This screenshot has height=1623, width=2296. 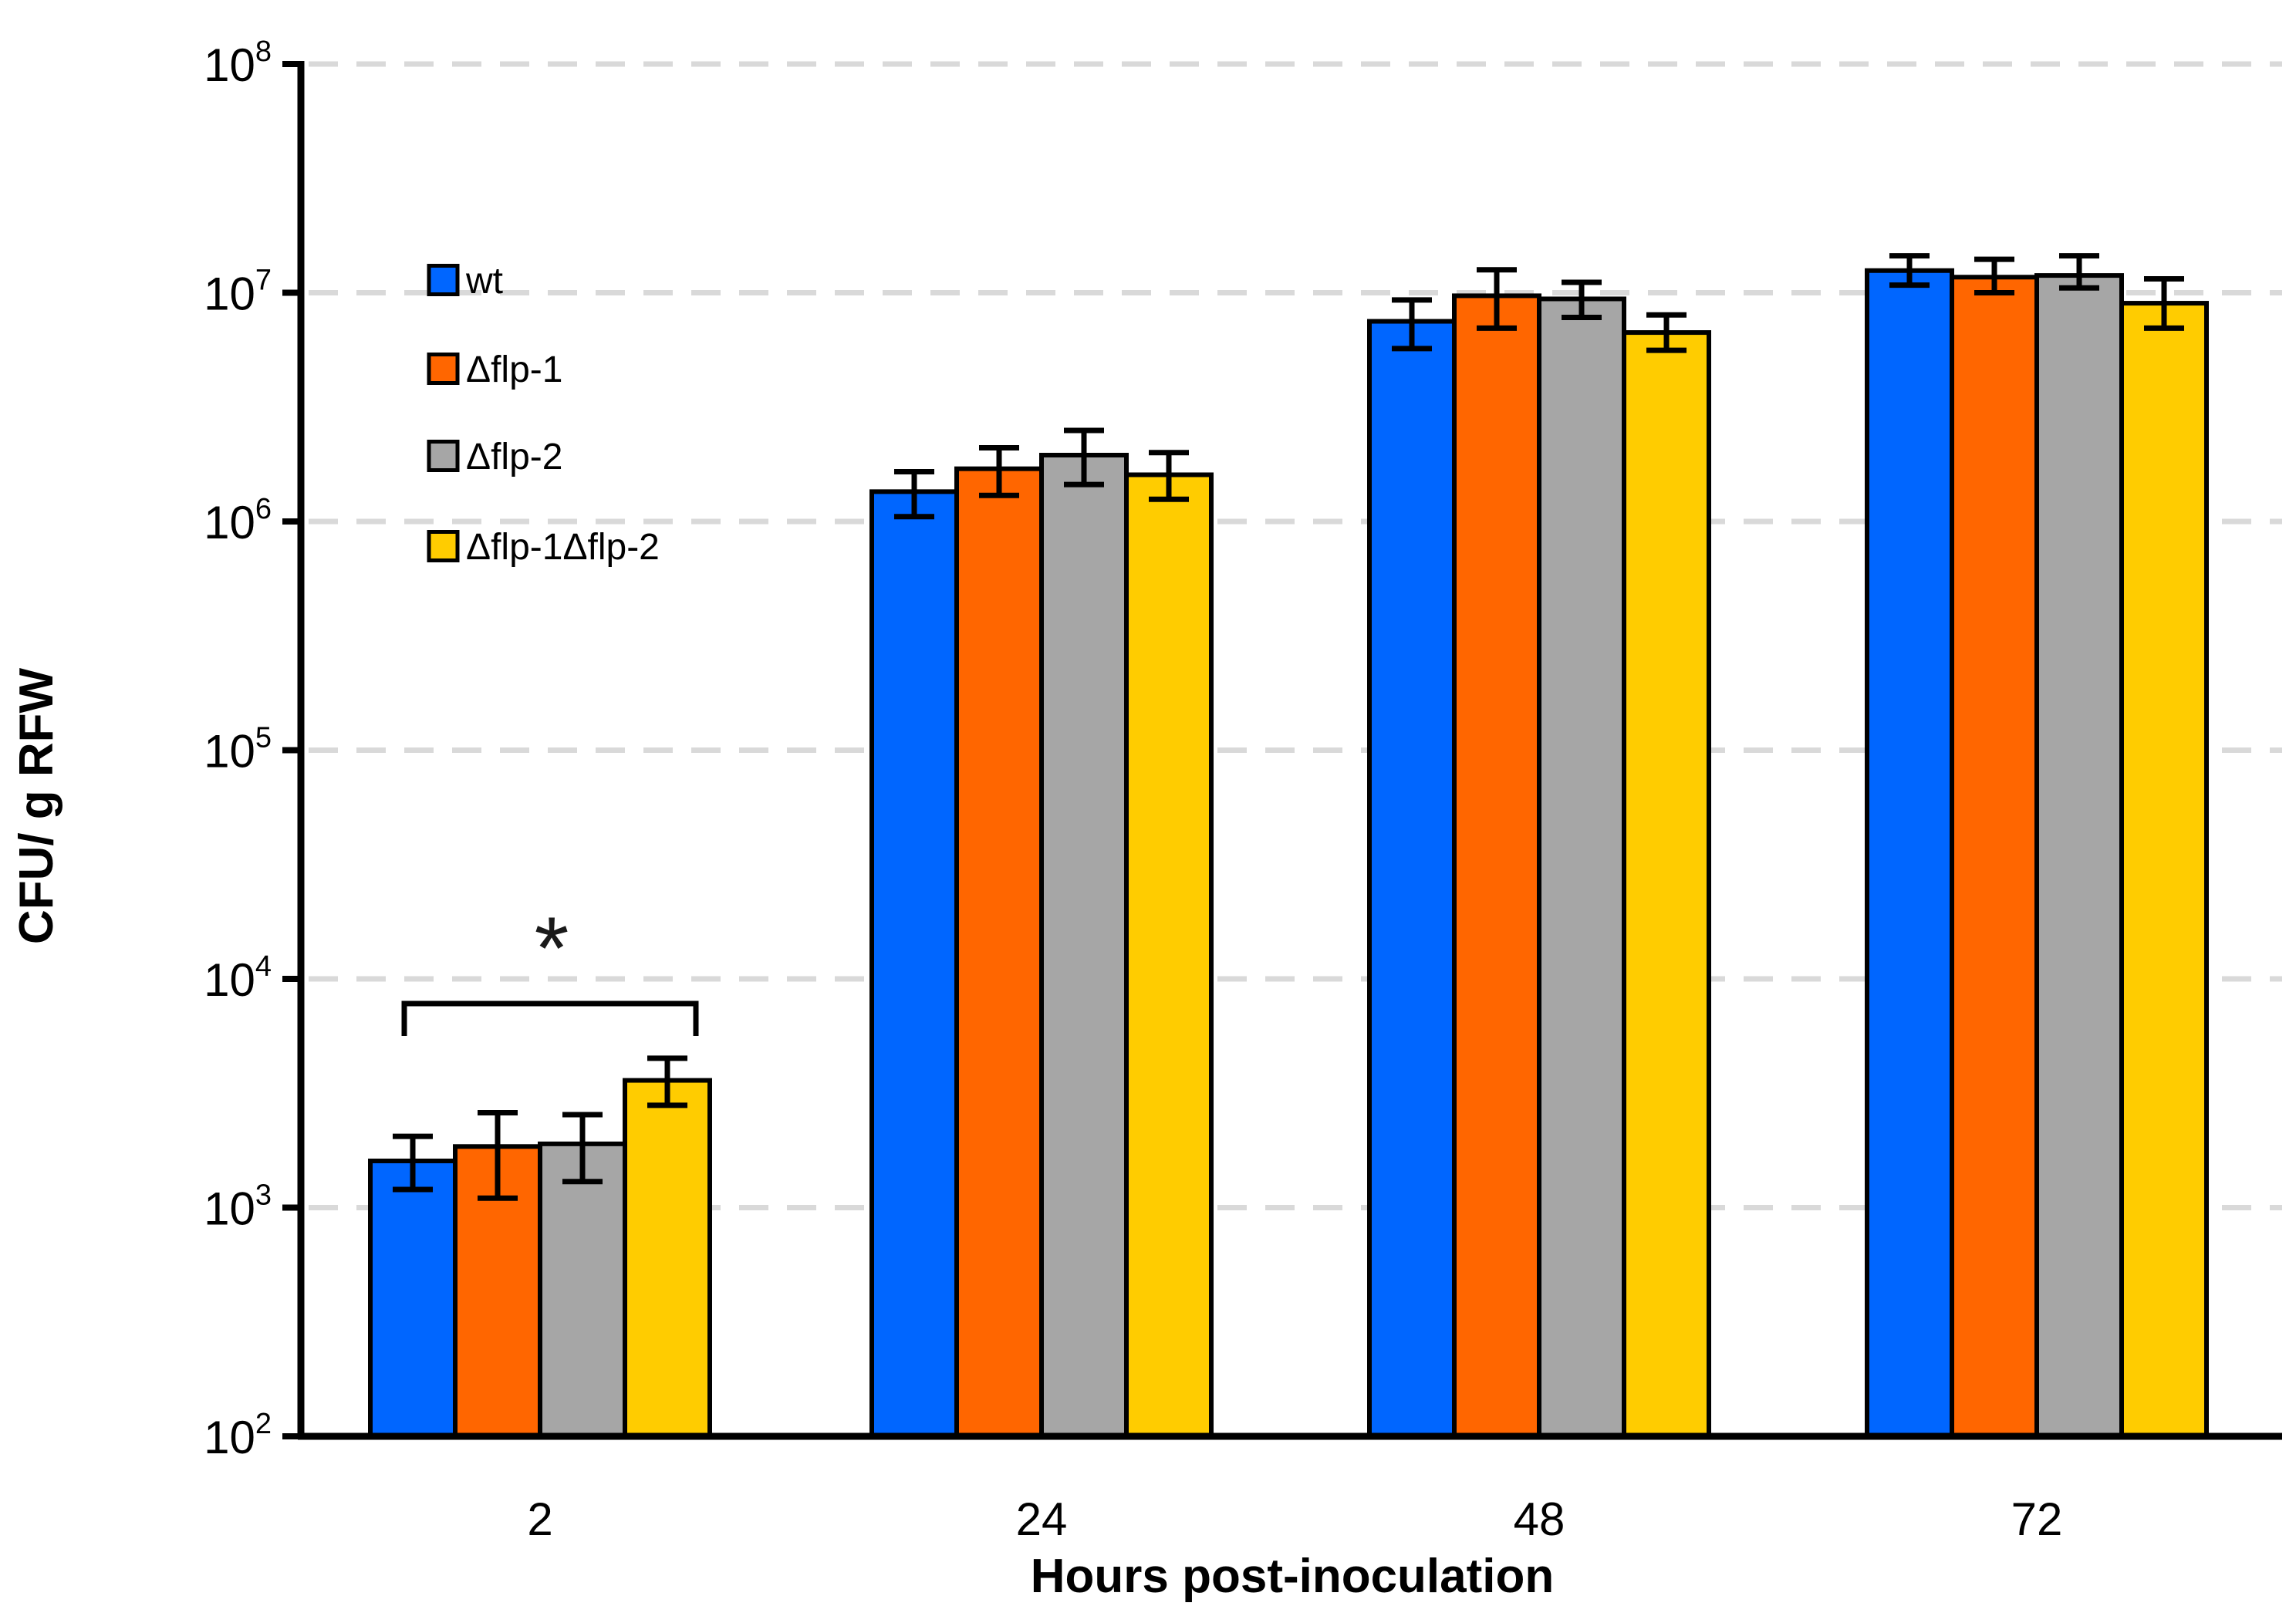 What do you see at coordinates (443, 546) in the screenshot?
I see `legend-swatch-Δflp-1Δflp-2` at bounding box center [443, 546].